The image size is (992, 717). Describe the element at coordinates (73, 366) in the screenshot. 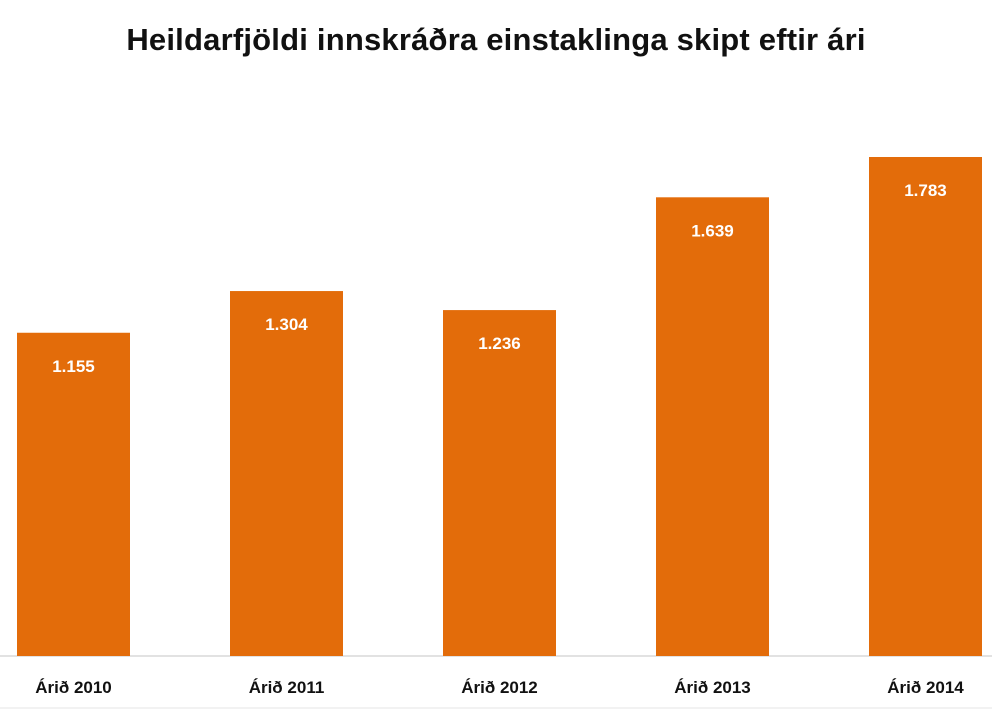

I see `data-label: 1.155` at that location.